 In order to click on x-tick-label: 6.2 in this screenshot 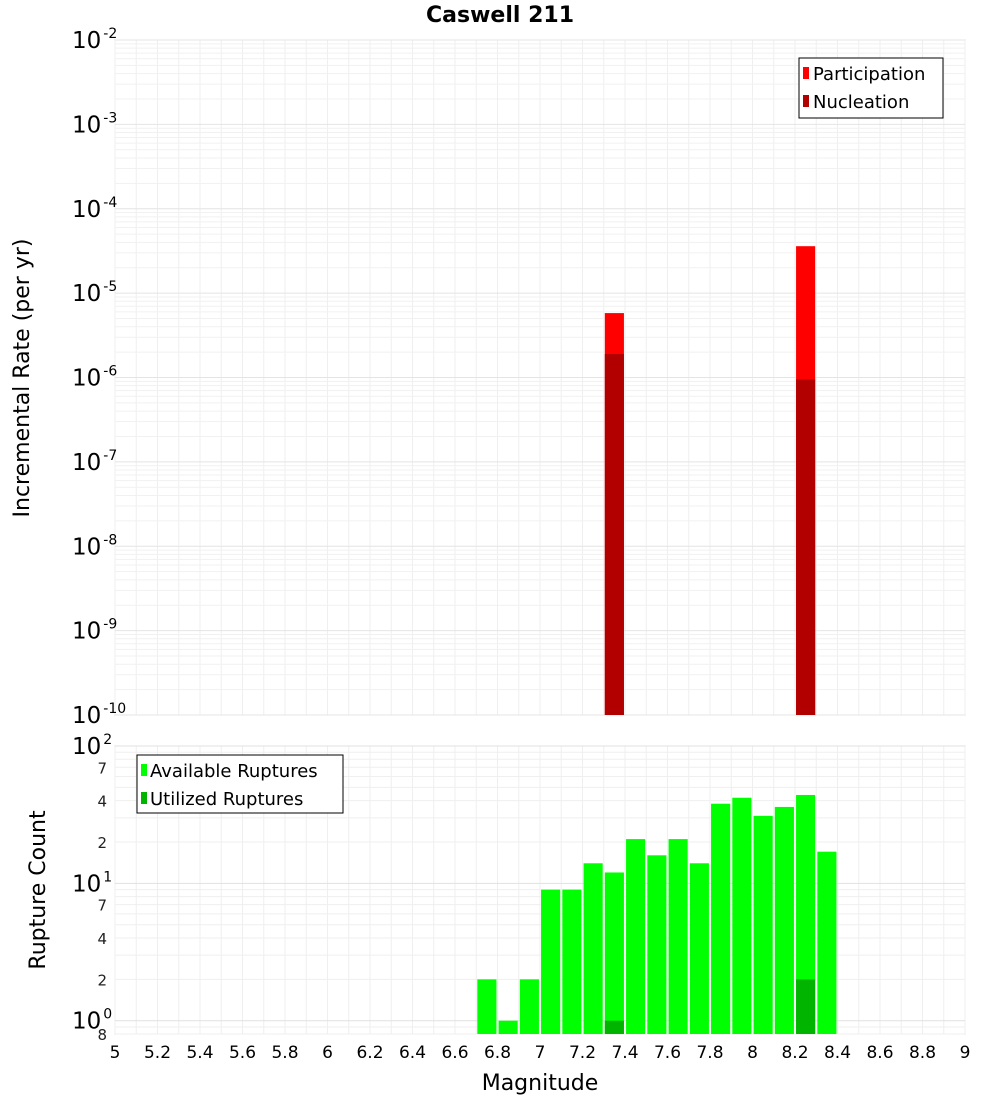, I will do `click(369, 1053)`.